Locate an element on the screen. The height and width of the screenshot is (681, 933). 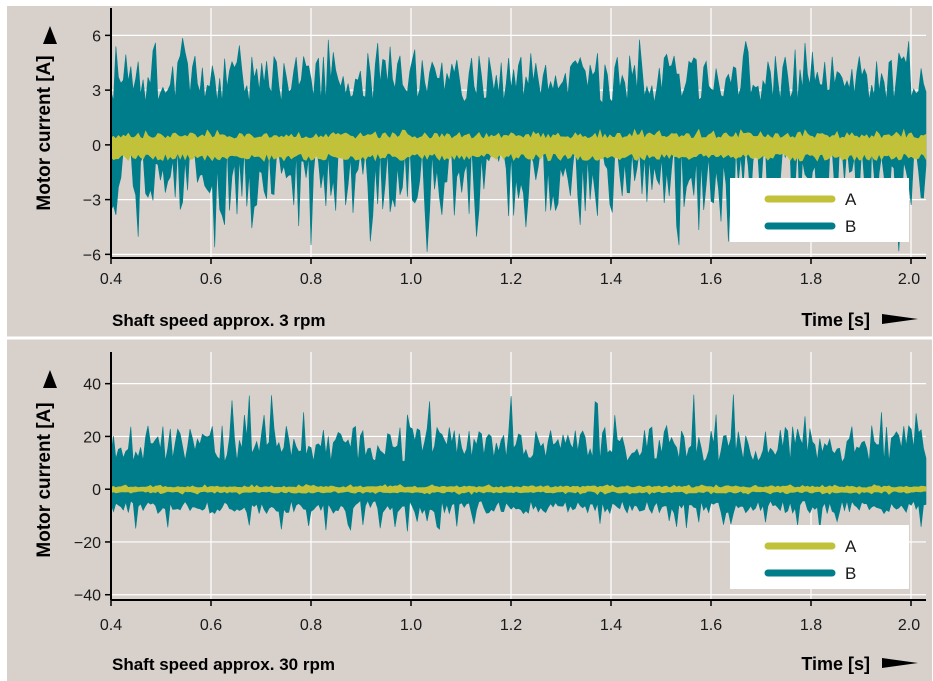
y-tick-label: 20 is located at coordinates (92, 437).